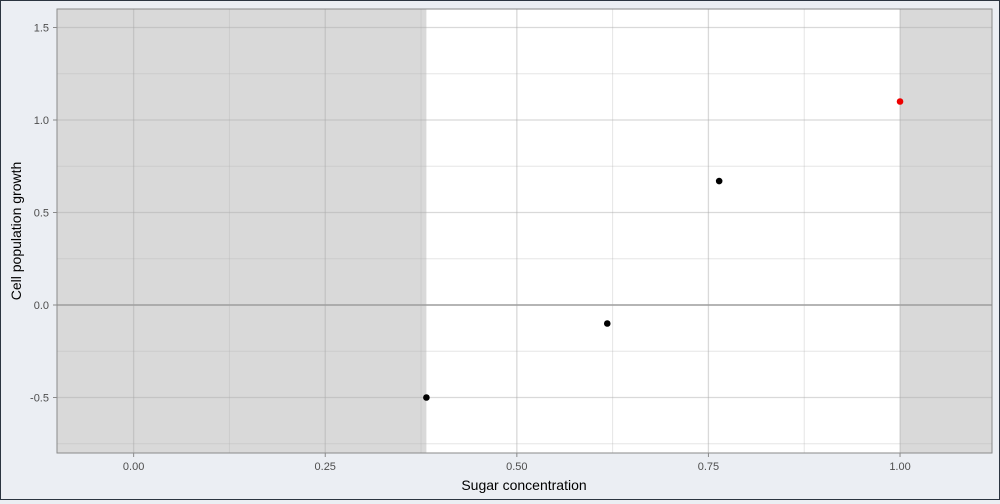  I want to click on x-tick-label-4: 1.00, so click(899, 467).